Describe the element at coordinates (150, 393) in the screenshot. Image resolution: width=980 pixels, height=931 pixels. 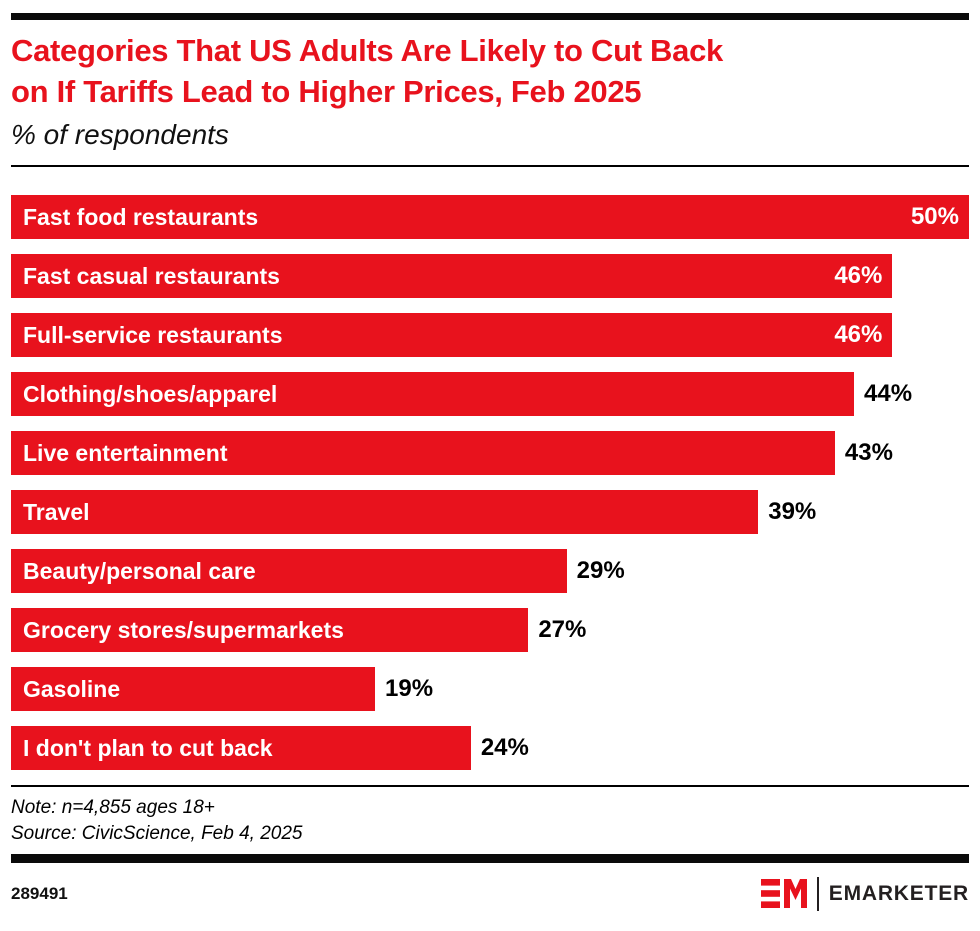
I see `bar-label-3: Clothing/shoes/apparel` at that location.